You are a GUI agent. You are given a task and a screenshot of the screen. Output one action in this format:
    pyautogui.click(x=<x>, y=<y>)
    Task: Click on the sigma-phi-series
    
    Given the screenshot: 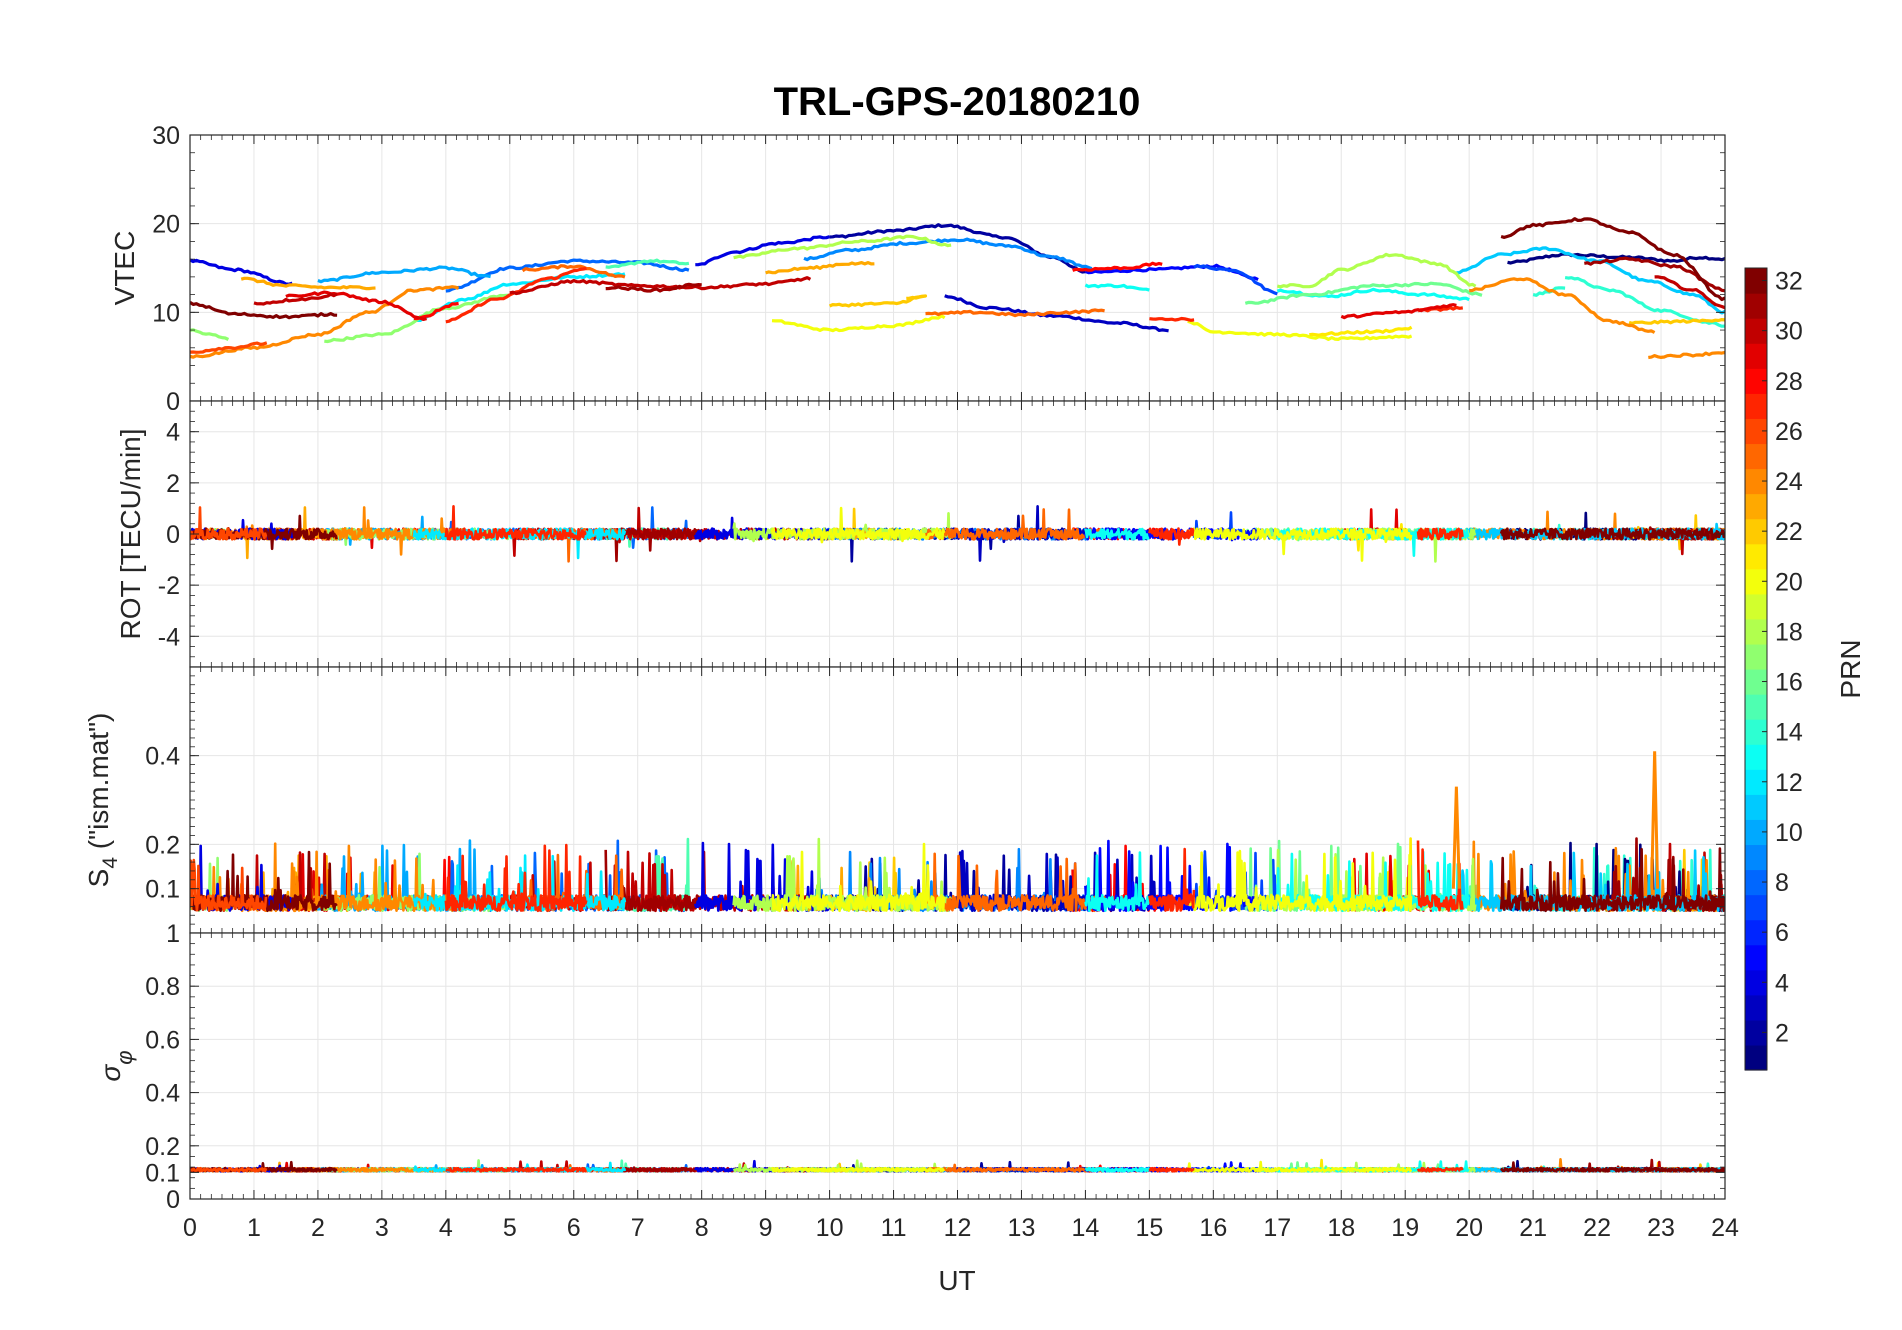 What is the action you would take?
    pyautogui.click(x=957, y=1165)
    